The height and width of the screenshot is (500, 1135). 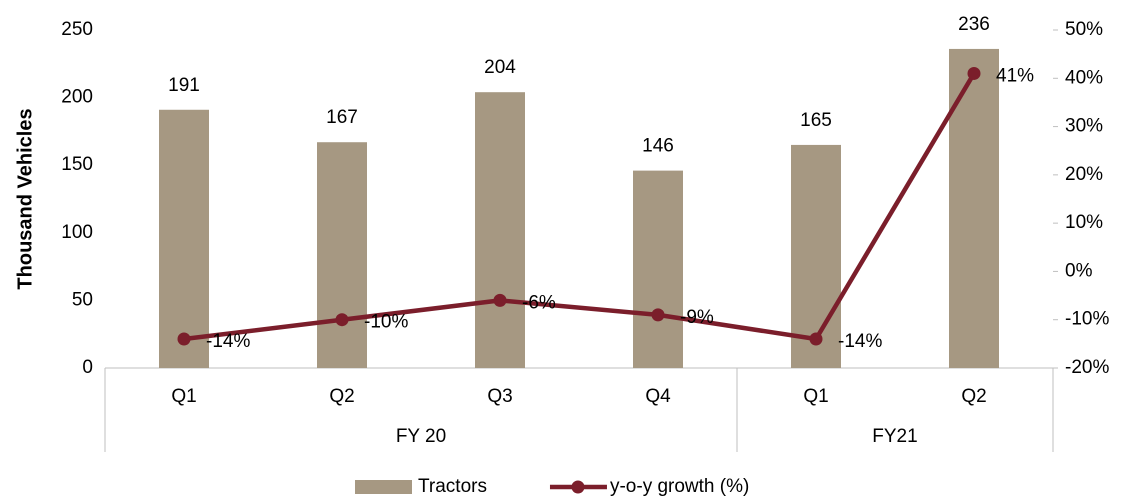 What do you see at coordinates (500, 67) in the screenshot?
I see `bar-value-label: 204` at bounding box center [500, 67].